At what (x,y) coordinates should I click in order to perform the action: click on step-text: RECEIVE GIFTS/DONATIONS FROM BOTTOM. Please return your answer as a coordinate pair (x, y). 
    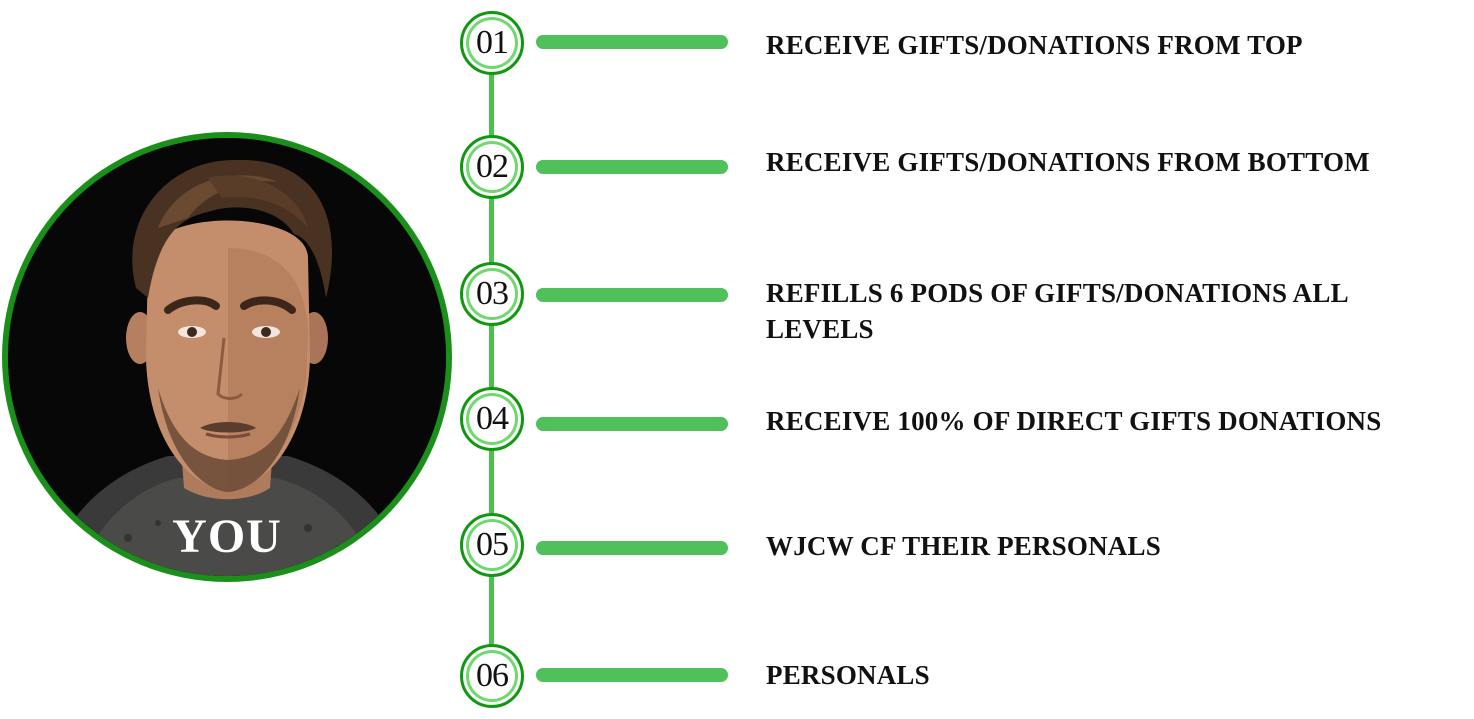
    Looking at the image, I should click on (1068, 162).